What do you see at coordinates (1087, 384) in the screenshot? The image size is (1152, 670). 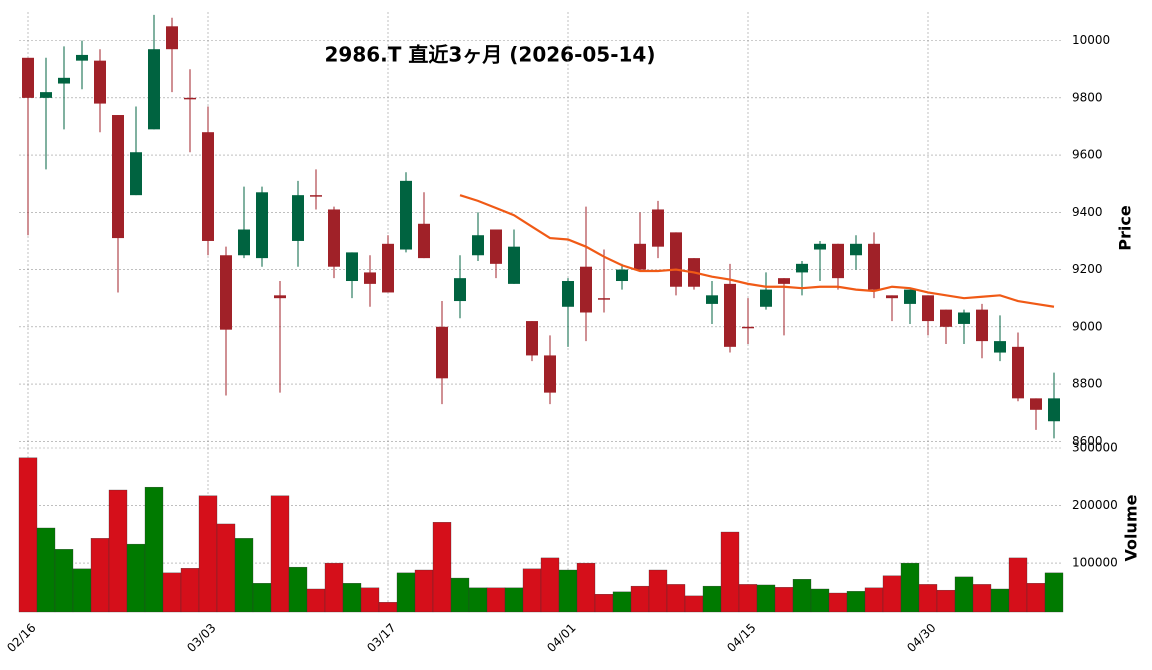 I see `y-tick-label: 8800` at bounding box center [1087, 384].